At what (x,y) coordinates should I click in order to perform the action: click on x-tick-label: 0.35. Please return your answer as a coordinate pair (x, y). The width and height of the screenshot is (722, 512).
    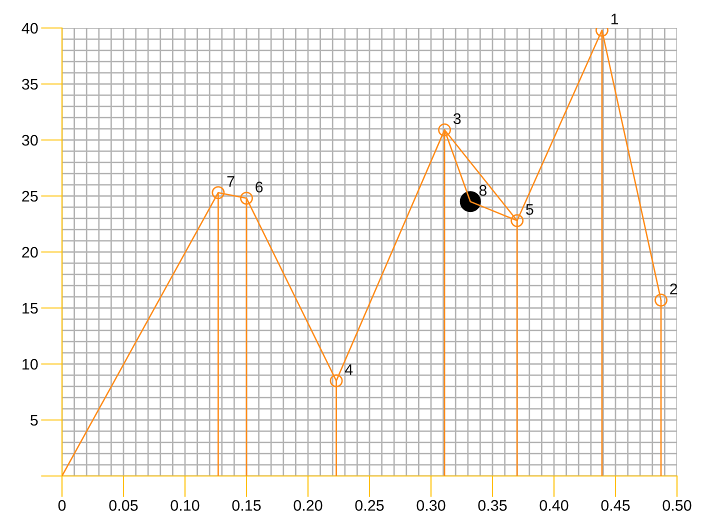
    Looking at the image, I should click on (492, 505).